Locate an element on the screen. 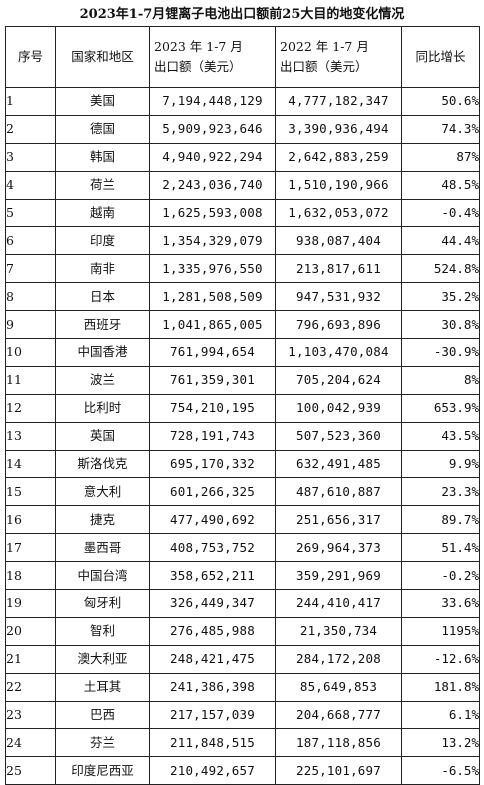 Image resolution: width=484 pixels, height=785 pixels. row-region: 土耳其 is located at coordinates (102, 687).